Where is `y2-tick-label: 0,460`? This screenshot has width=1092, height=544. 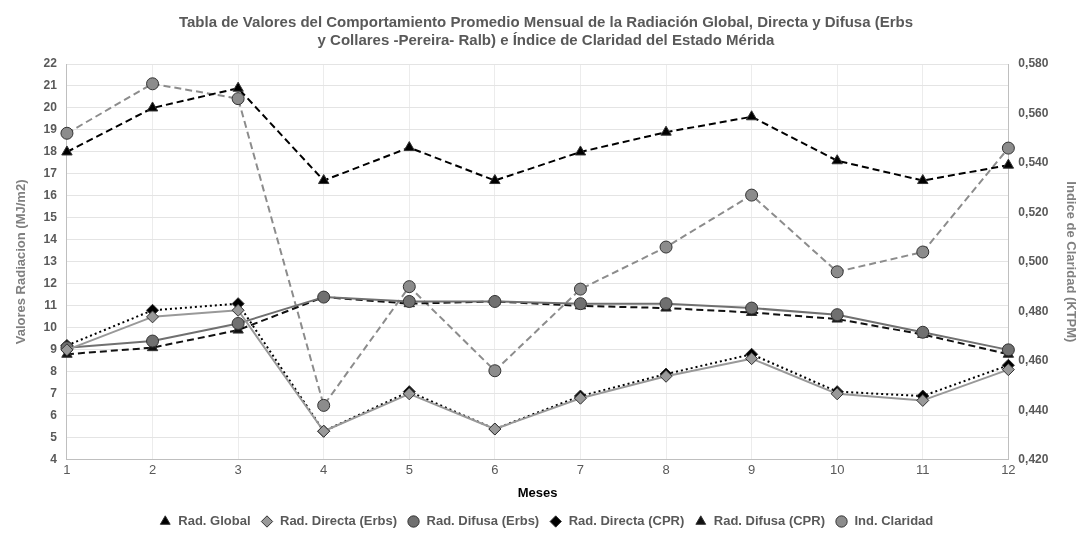 y2-tick-label: 0,460 is located at coordinates (1033, 360).